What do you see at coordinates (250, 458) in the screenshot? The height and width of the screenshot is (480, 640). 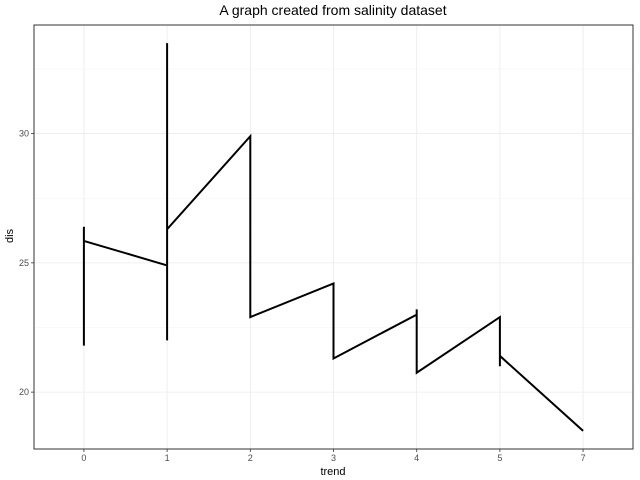 I see `x-tick-label: 2` at bounding box center [250, 458].